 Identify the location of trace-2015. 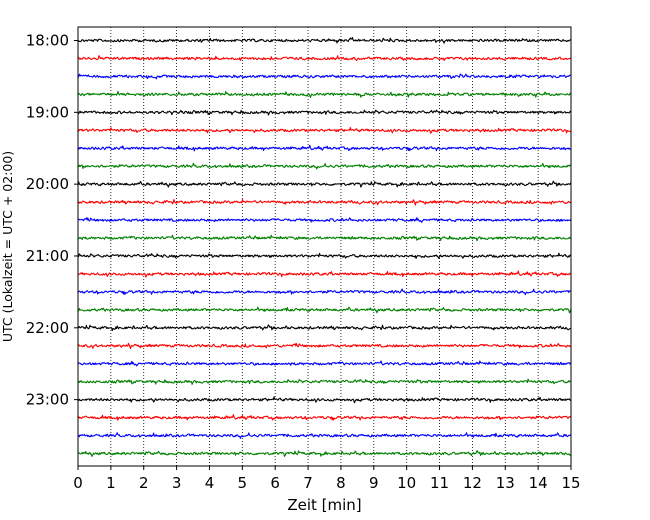
(324, 202).